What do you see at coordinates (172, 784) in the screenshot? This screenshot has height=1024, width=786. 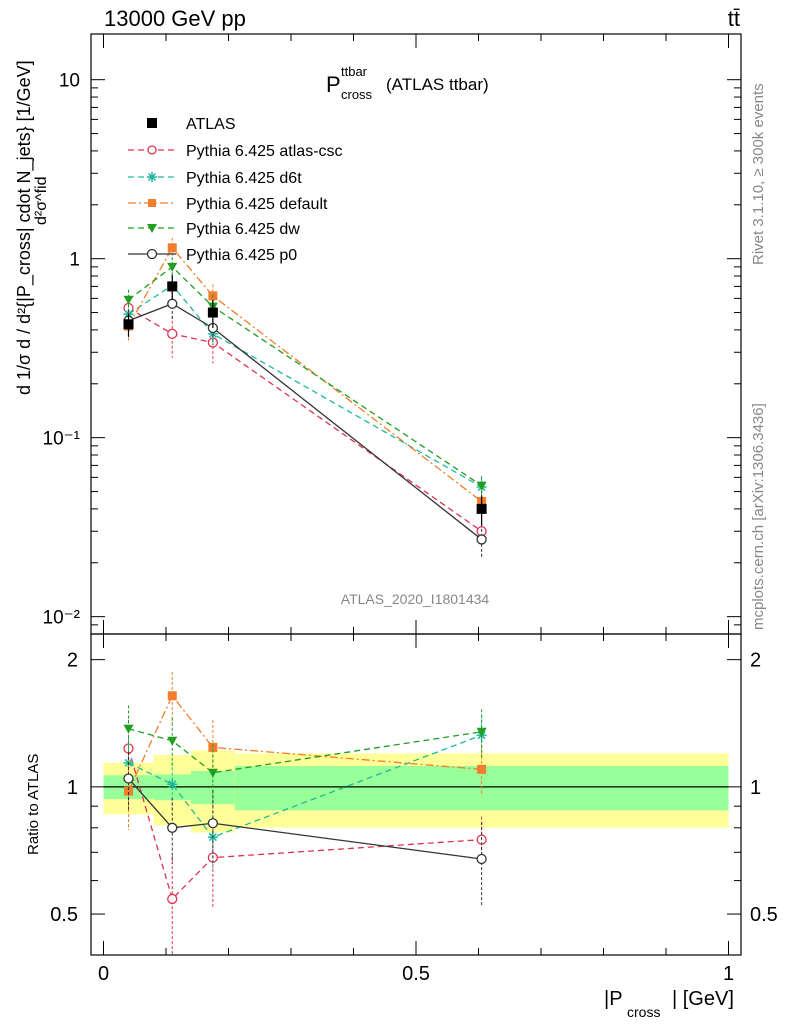 I see `ratio-point-pythia-6-425-d6t` at bounding box center [172, 784].